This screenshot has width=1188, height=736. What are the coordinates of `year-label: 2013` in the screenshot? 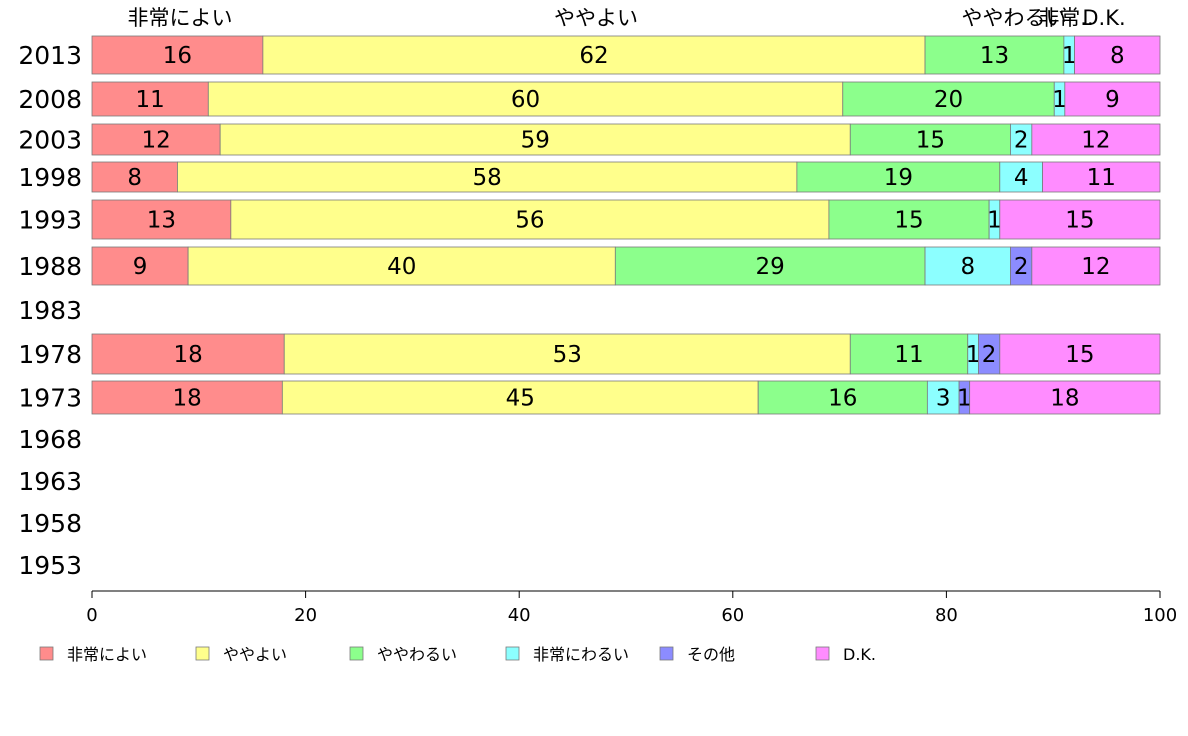 It's located at (50, 55).